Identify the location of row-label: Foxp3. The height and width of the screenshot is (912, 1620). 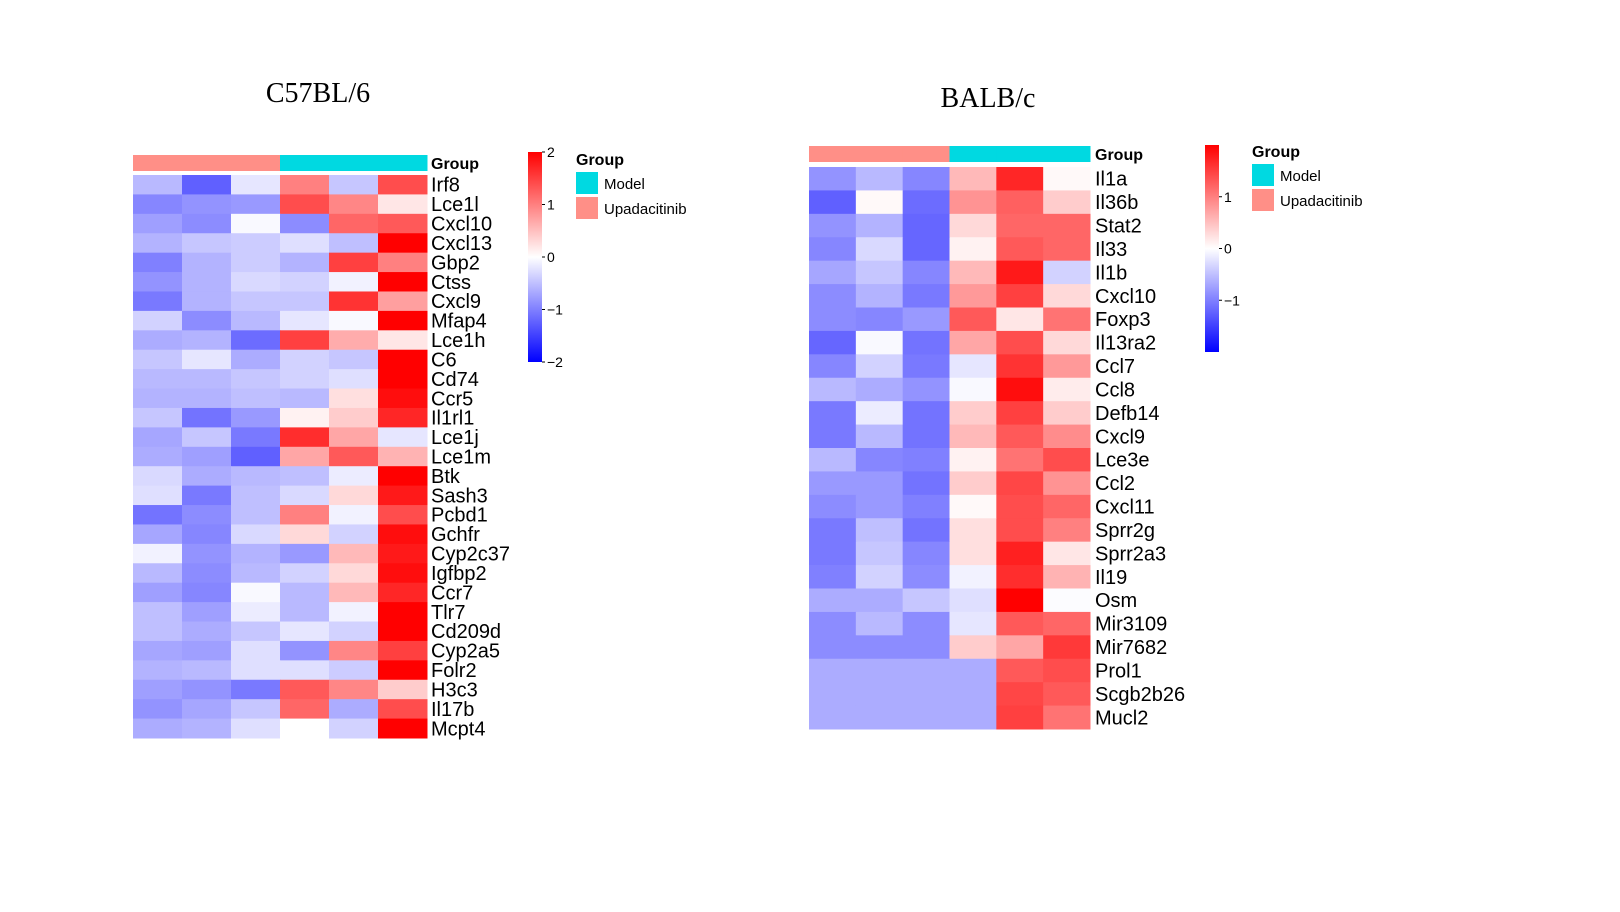
(1123, 320).